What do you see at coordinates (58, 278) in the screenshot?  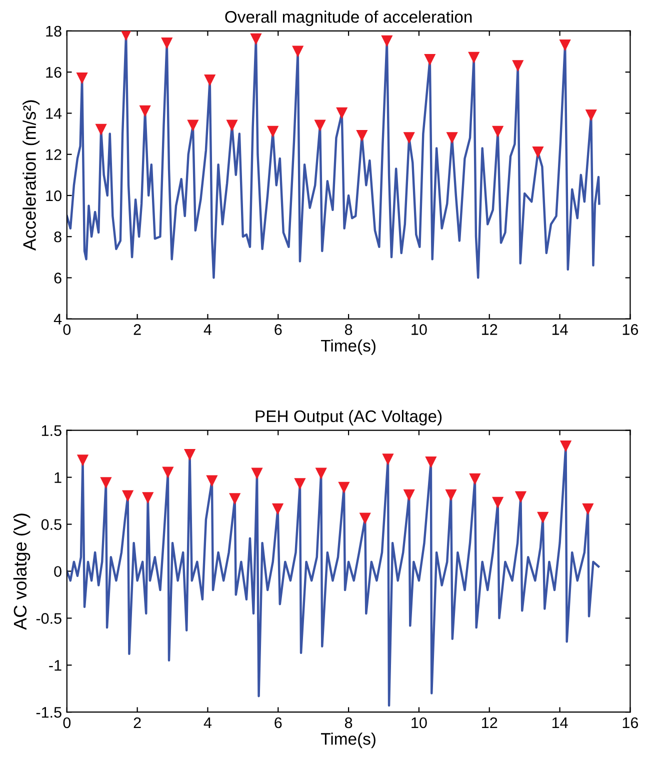 I see `y-tick-label: 6` at bounding box center [58, 278].